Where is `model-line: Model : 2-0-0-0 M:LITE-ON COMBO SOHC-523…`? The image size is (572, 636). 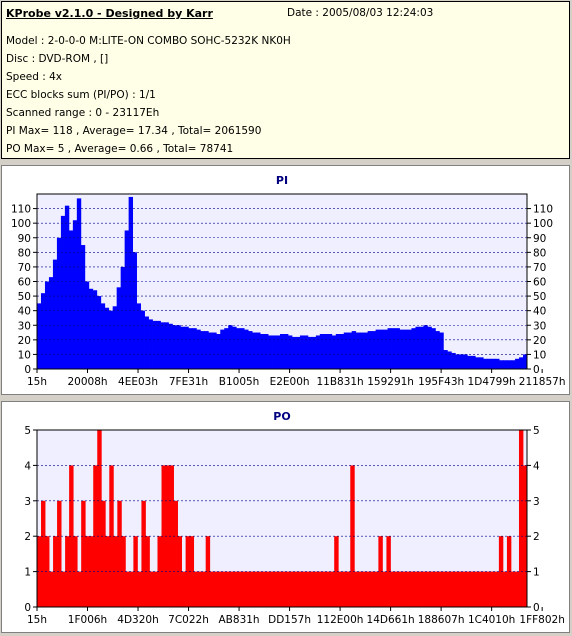 model-line: Model : 2-0-0-0 M:LITE-ON COMBO SOHC-523… is located at coordinates (148, 41).